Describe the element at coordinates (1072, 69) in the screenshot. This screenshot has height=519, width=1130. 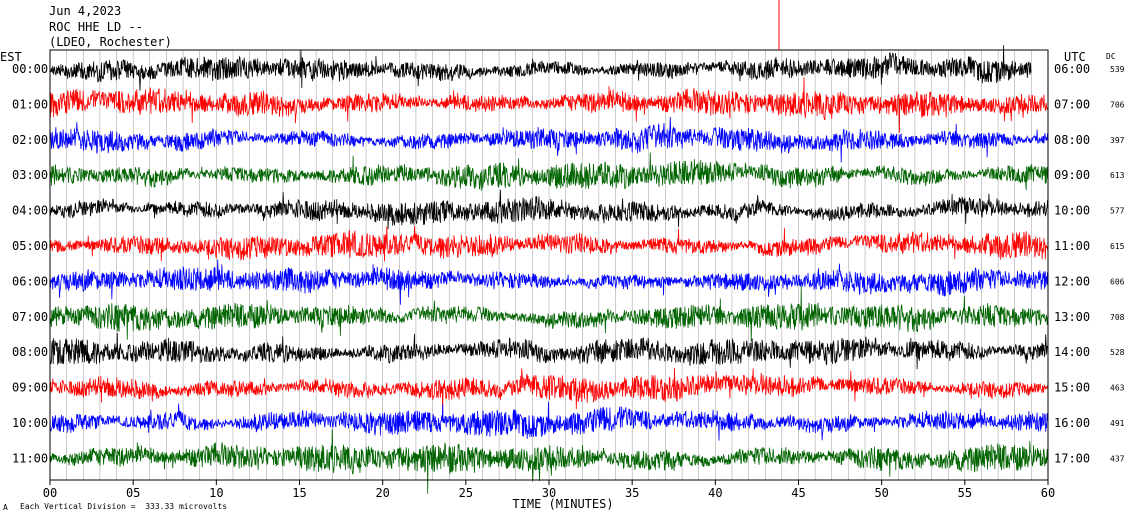
I see `utc-hour-label: 06:00` at that location.